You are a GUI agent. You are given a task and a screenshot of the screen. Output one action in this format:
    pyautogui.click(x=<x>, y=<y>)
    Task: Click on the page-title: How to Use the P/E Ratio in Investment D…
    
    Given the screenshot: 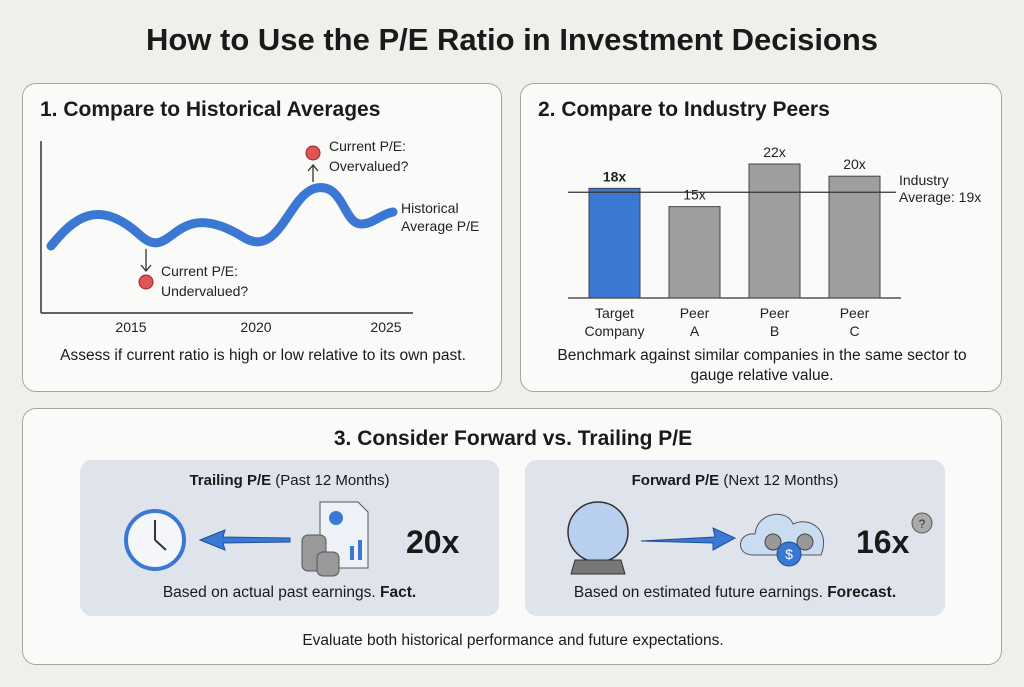 What is the action you would take?
    pyautogui.click(x=512, y=39)
    